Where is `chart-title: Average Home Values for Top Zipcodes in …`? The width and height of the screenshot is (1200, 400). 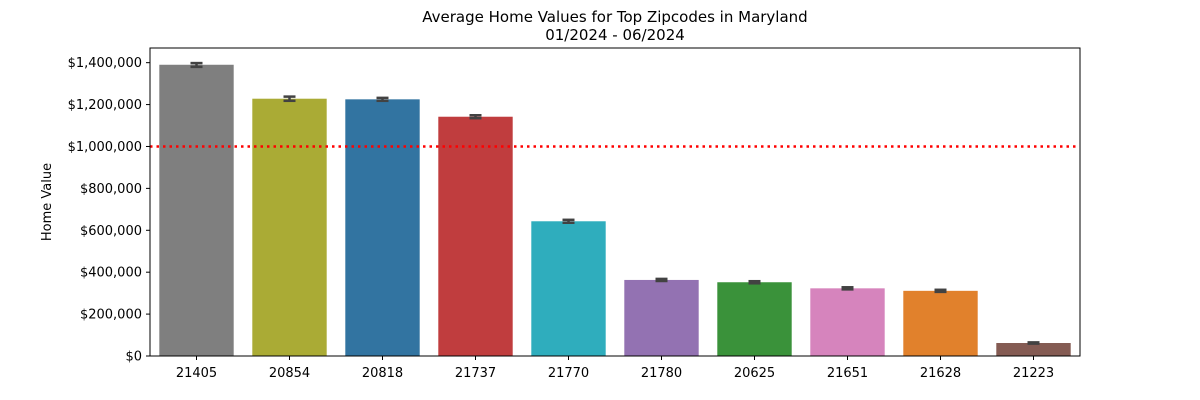
chart-title: Average Home Values for Top Zipcodes in … is located at coordinates (614, 17).